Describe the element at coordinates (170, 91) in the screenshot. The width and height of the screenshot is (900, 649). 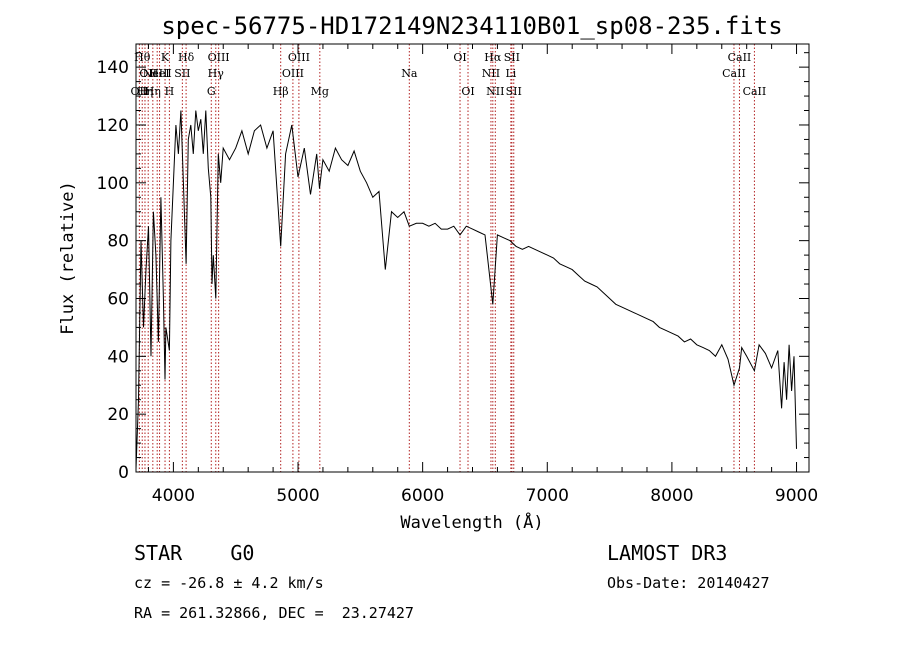
I see `line-label-8: H` at that location.